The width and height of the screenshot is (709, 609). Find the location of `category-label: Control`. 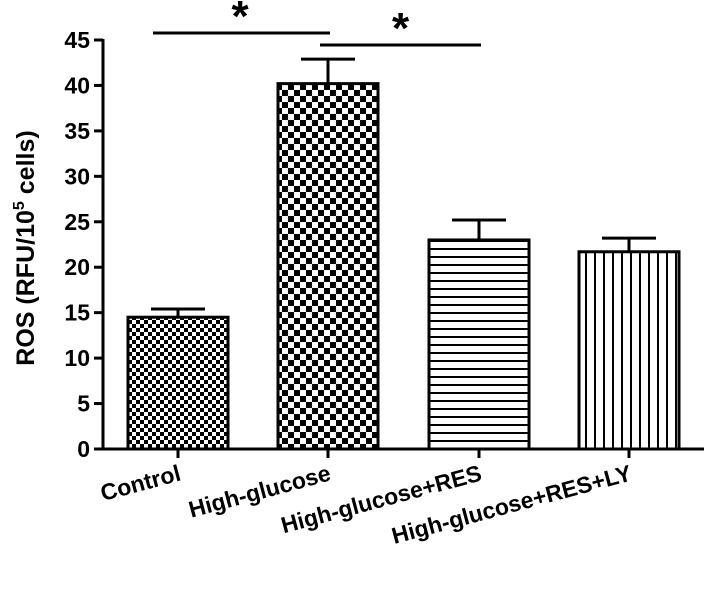

category-label: Control is located at coordinates (141, 483).